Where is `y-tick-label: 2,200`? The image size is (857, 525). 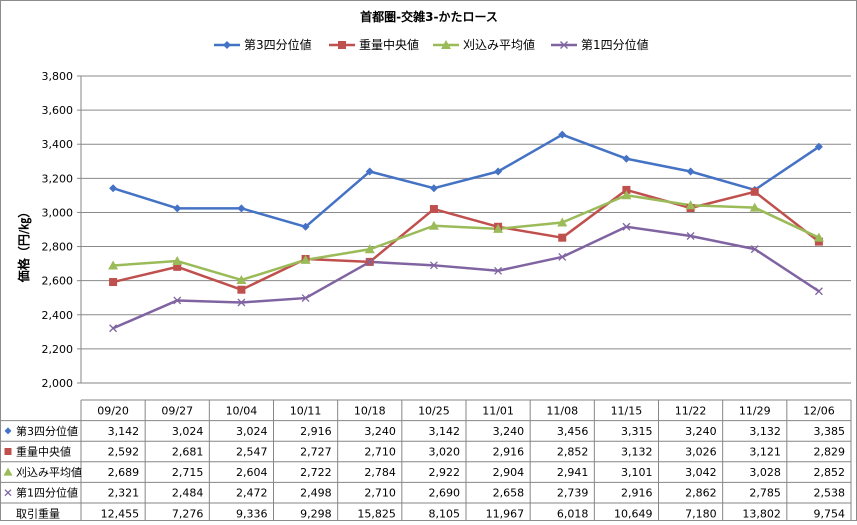 y-tick-label: 2,200 is located at coordinates (58, 349).